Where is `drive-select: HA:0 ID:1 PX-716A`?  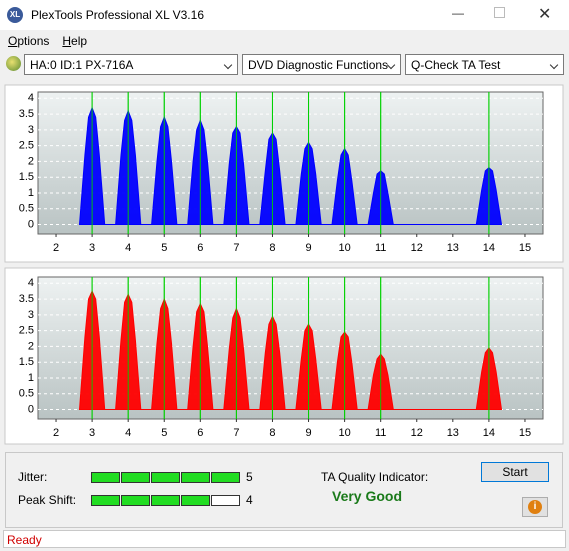
drive-select: HA:0 ID:1 PX-716A is located at coordinates (131, 64).